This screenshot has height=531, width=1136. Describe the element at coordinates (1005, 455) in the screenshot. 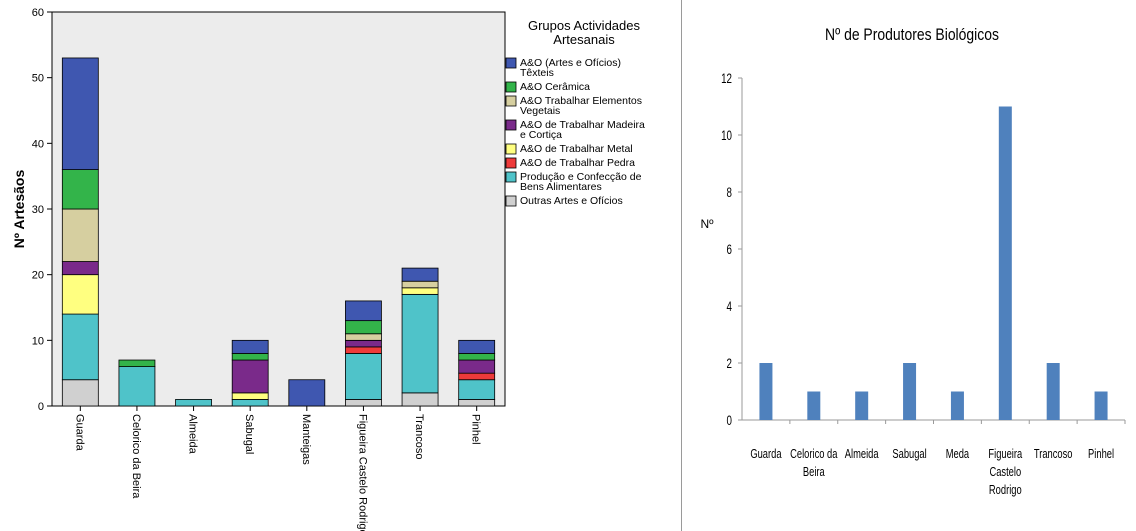

I see `x-tick-label: Figueira` at that location.